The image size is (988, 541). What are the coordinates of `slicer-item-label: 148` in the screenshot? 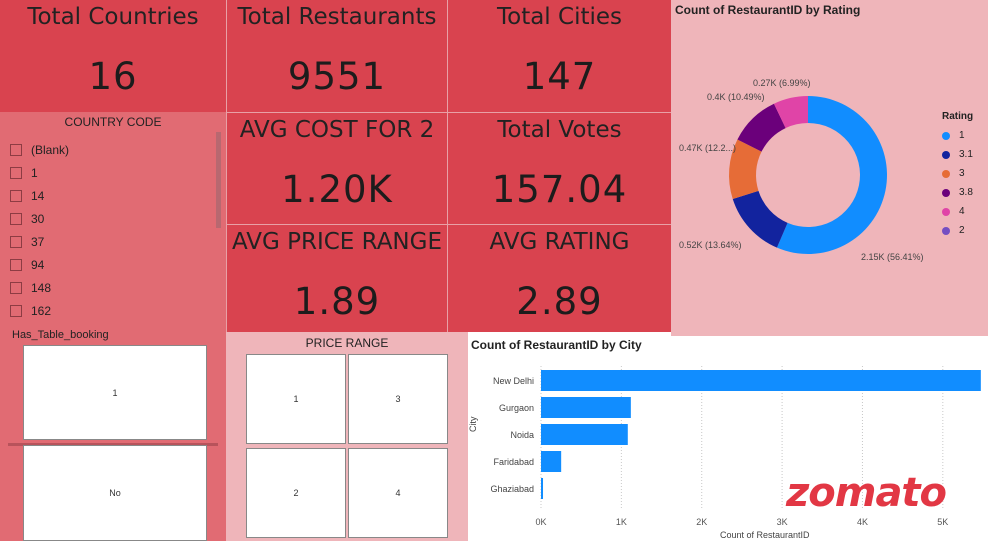 It's located at (41, 287).